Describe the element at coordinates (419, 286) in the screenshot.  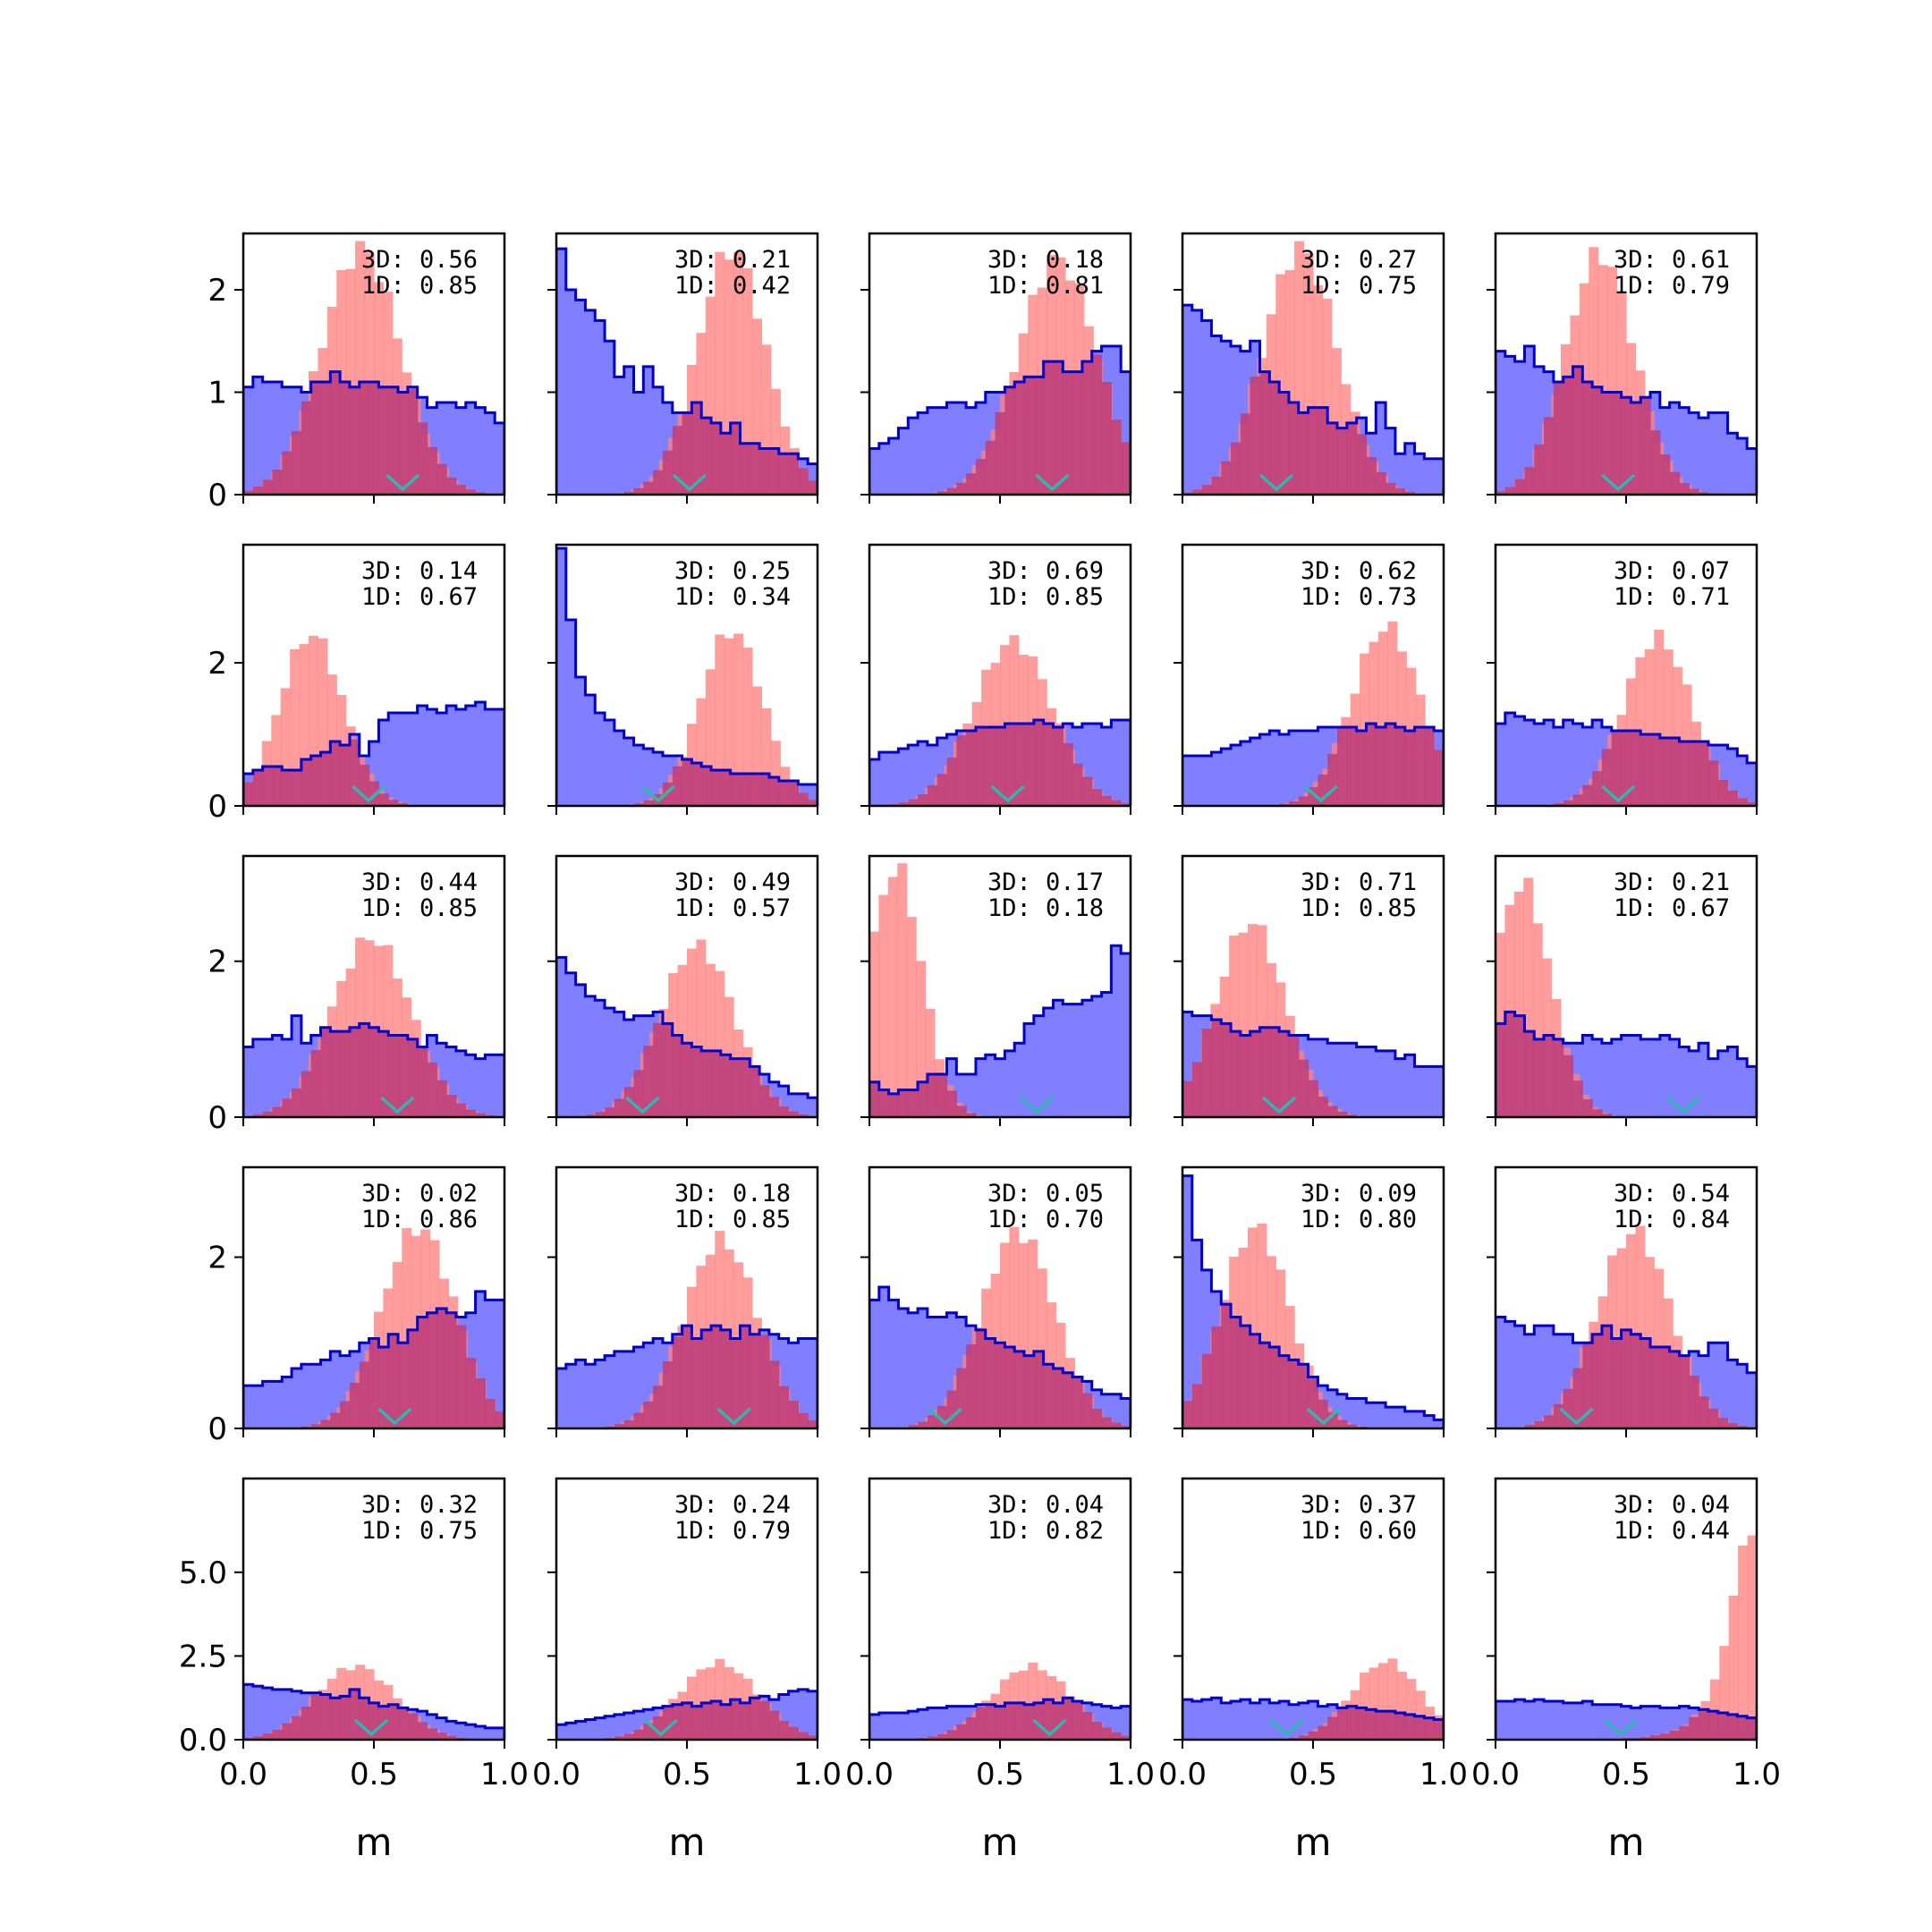
I see `annotation-1d: 1D: 0.85` at that location.